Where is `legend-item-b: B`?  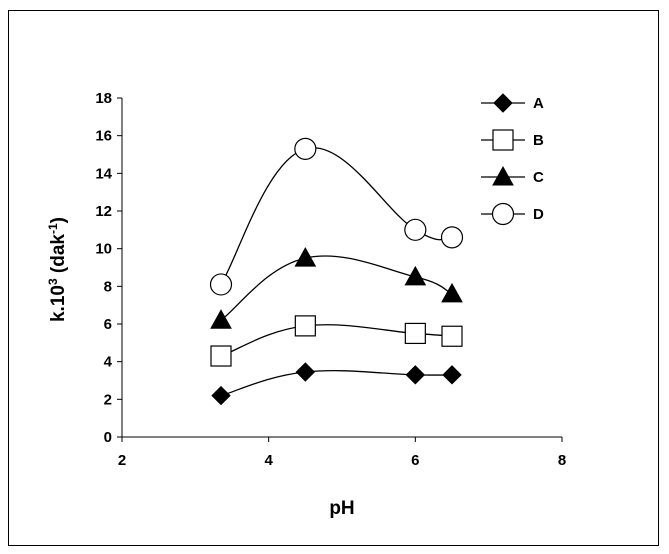
legend-item-b: B is located at coordinates (512, 140).